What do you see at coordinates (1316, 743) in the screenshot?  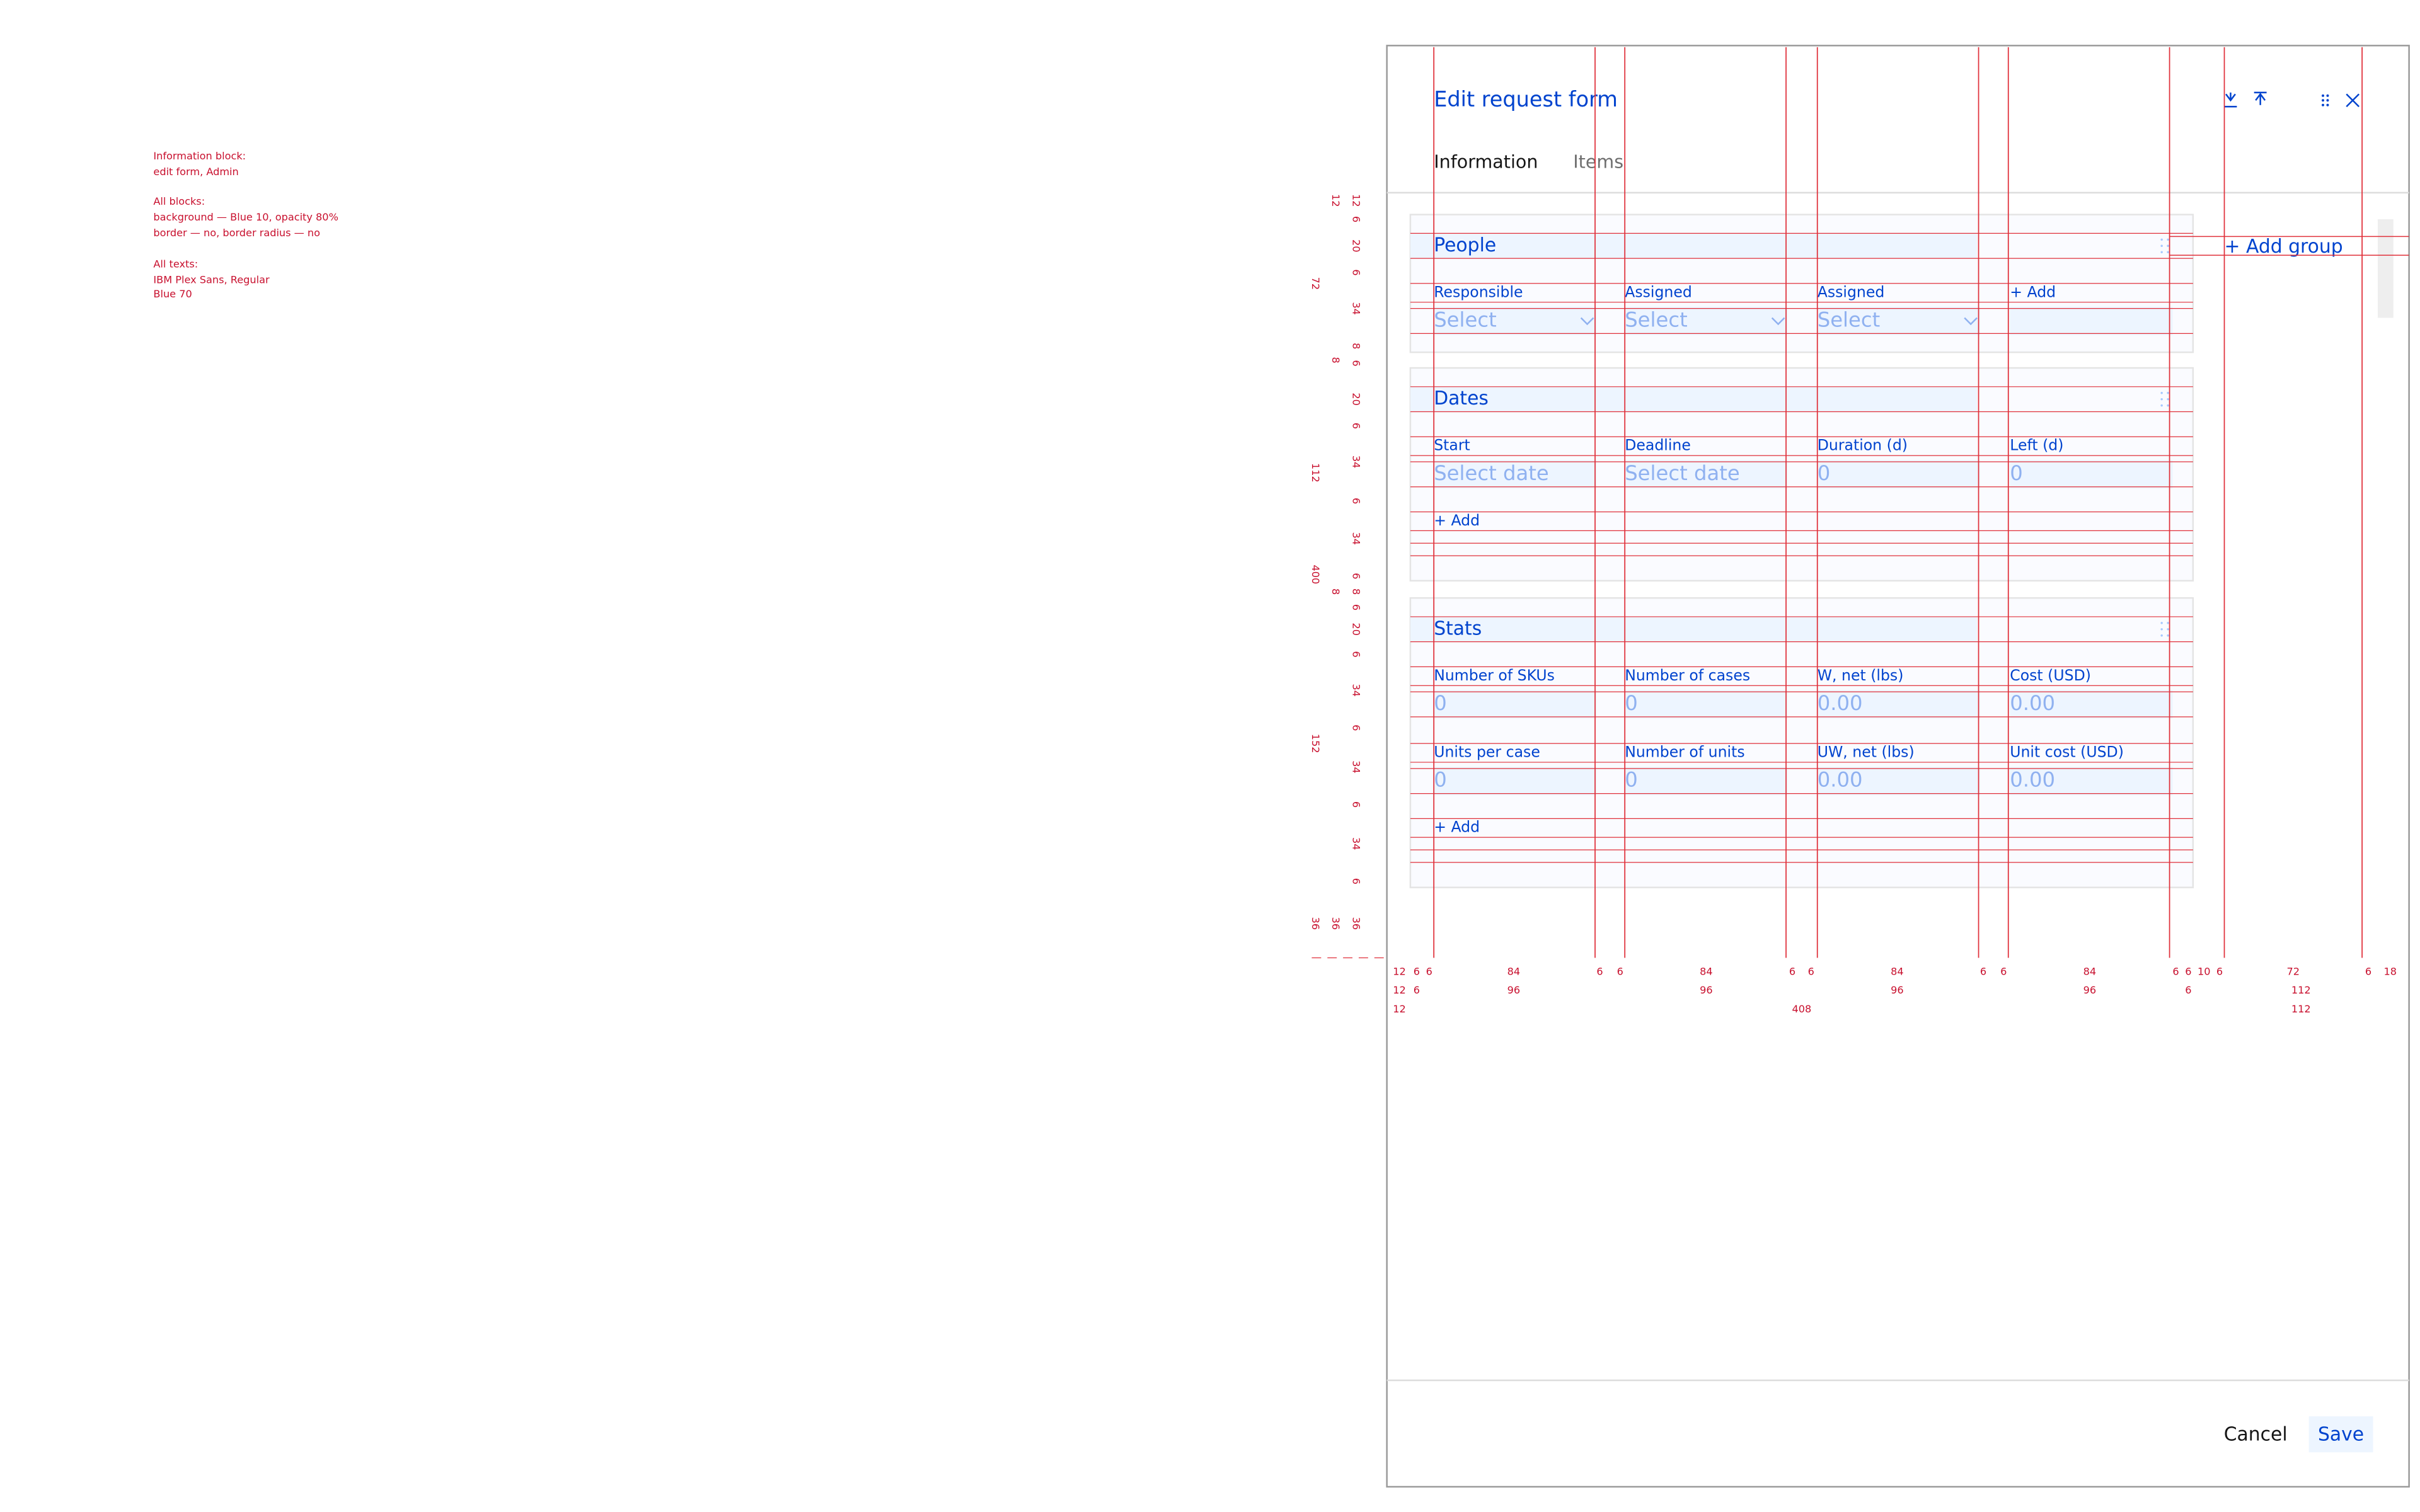 I see `measure-label: 152` at bounding box center [1316, 743].